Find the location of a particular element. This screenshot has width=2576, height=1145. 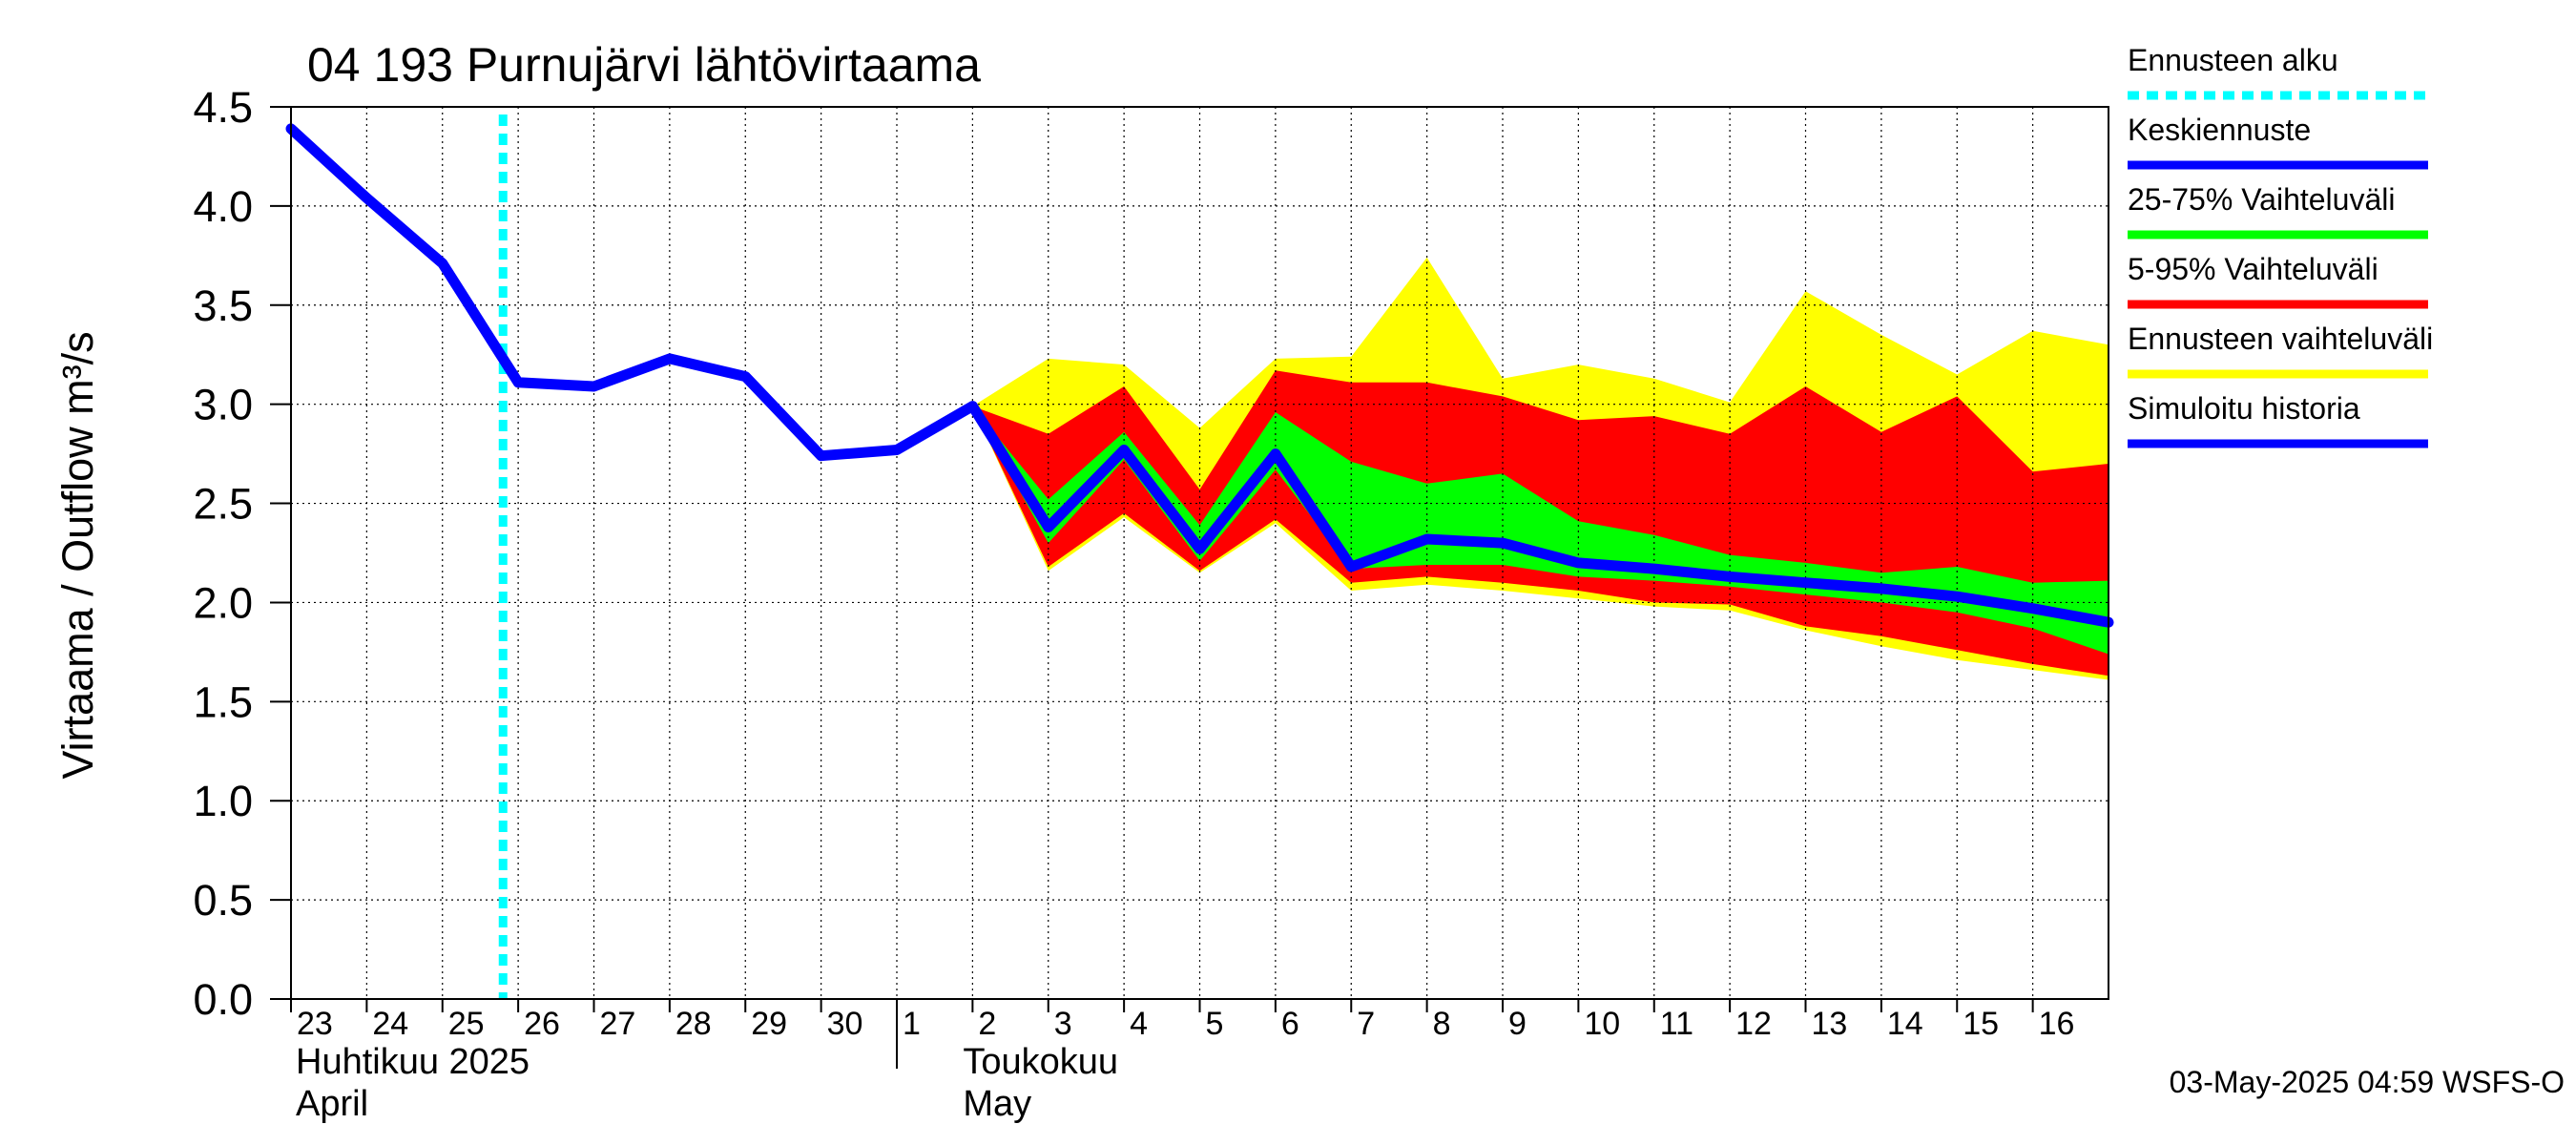

y-tick-label: 1.5 is located at coordinates (223, 702).